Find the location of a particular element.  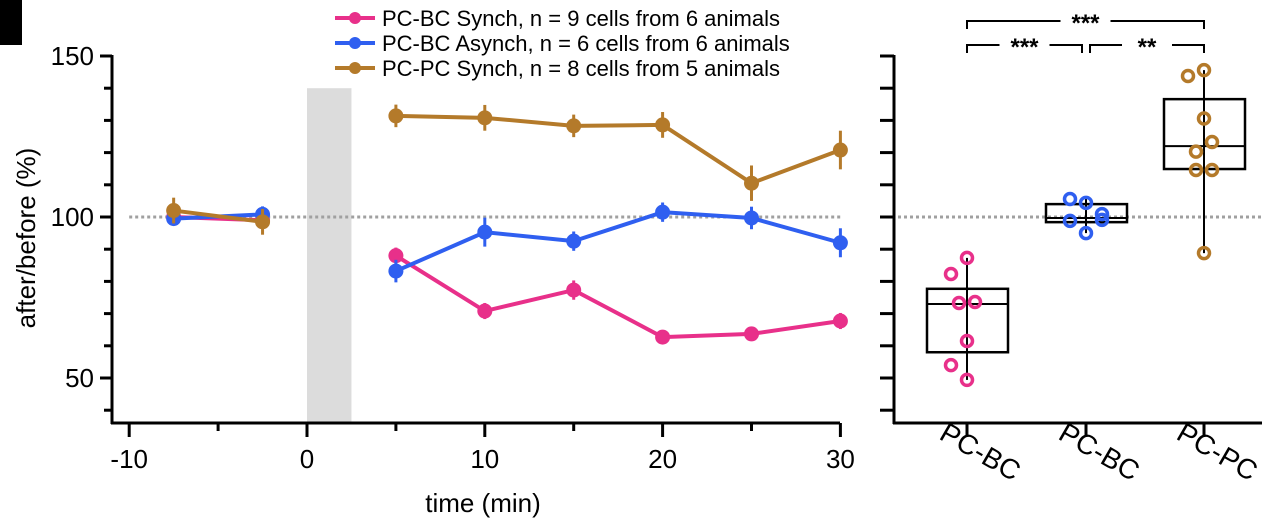

series-pc_bc_synch is located at coordinates (507, 277).